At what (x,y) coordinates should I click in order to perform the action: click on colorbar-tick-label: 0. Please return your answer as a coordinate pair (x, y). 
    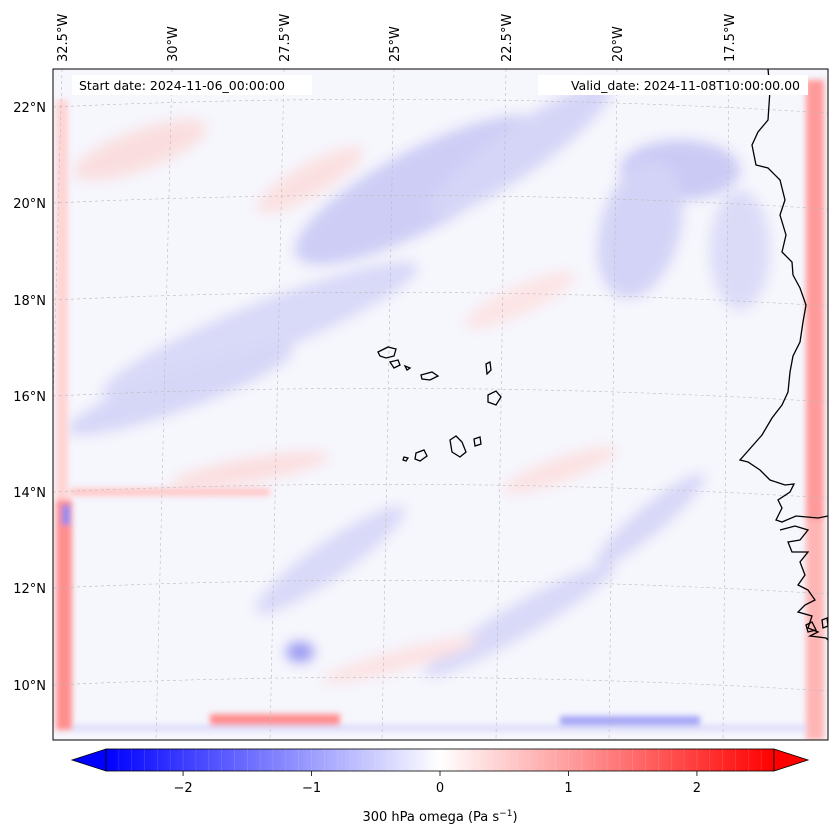
    Looking at the image, I should click on (440, 788).